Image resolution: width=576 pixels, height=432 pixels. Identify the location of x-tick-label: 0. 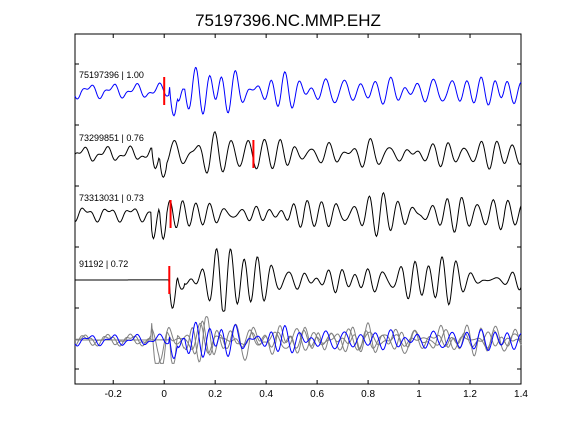
(164, 394).